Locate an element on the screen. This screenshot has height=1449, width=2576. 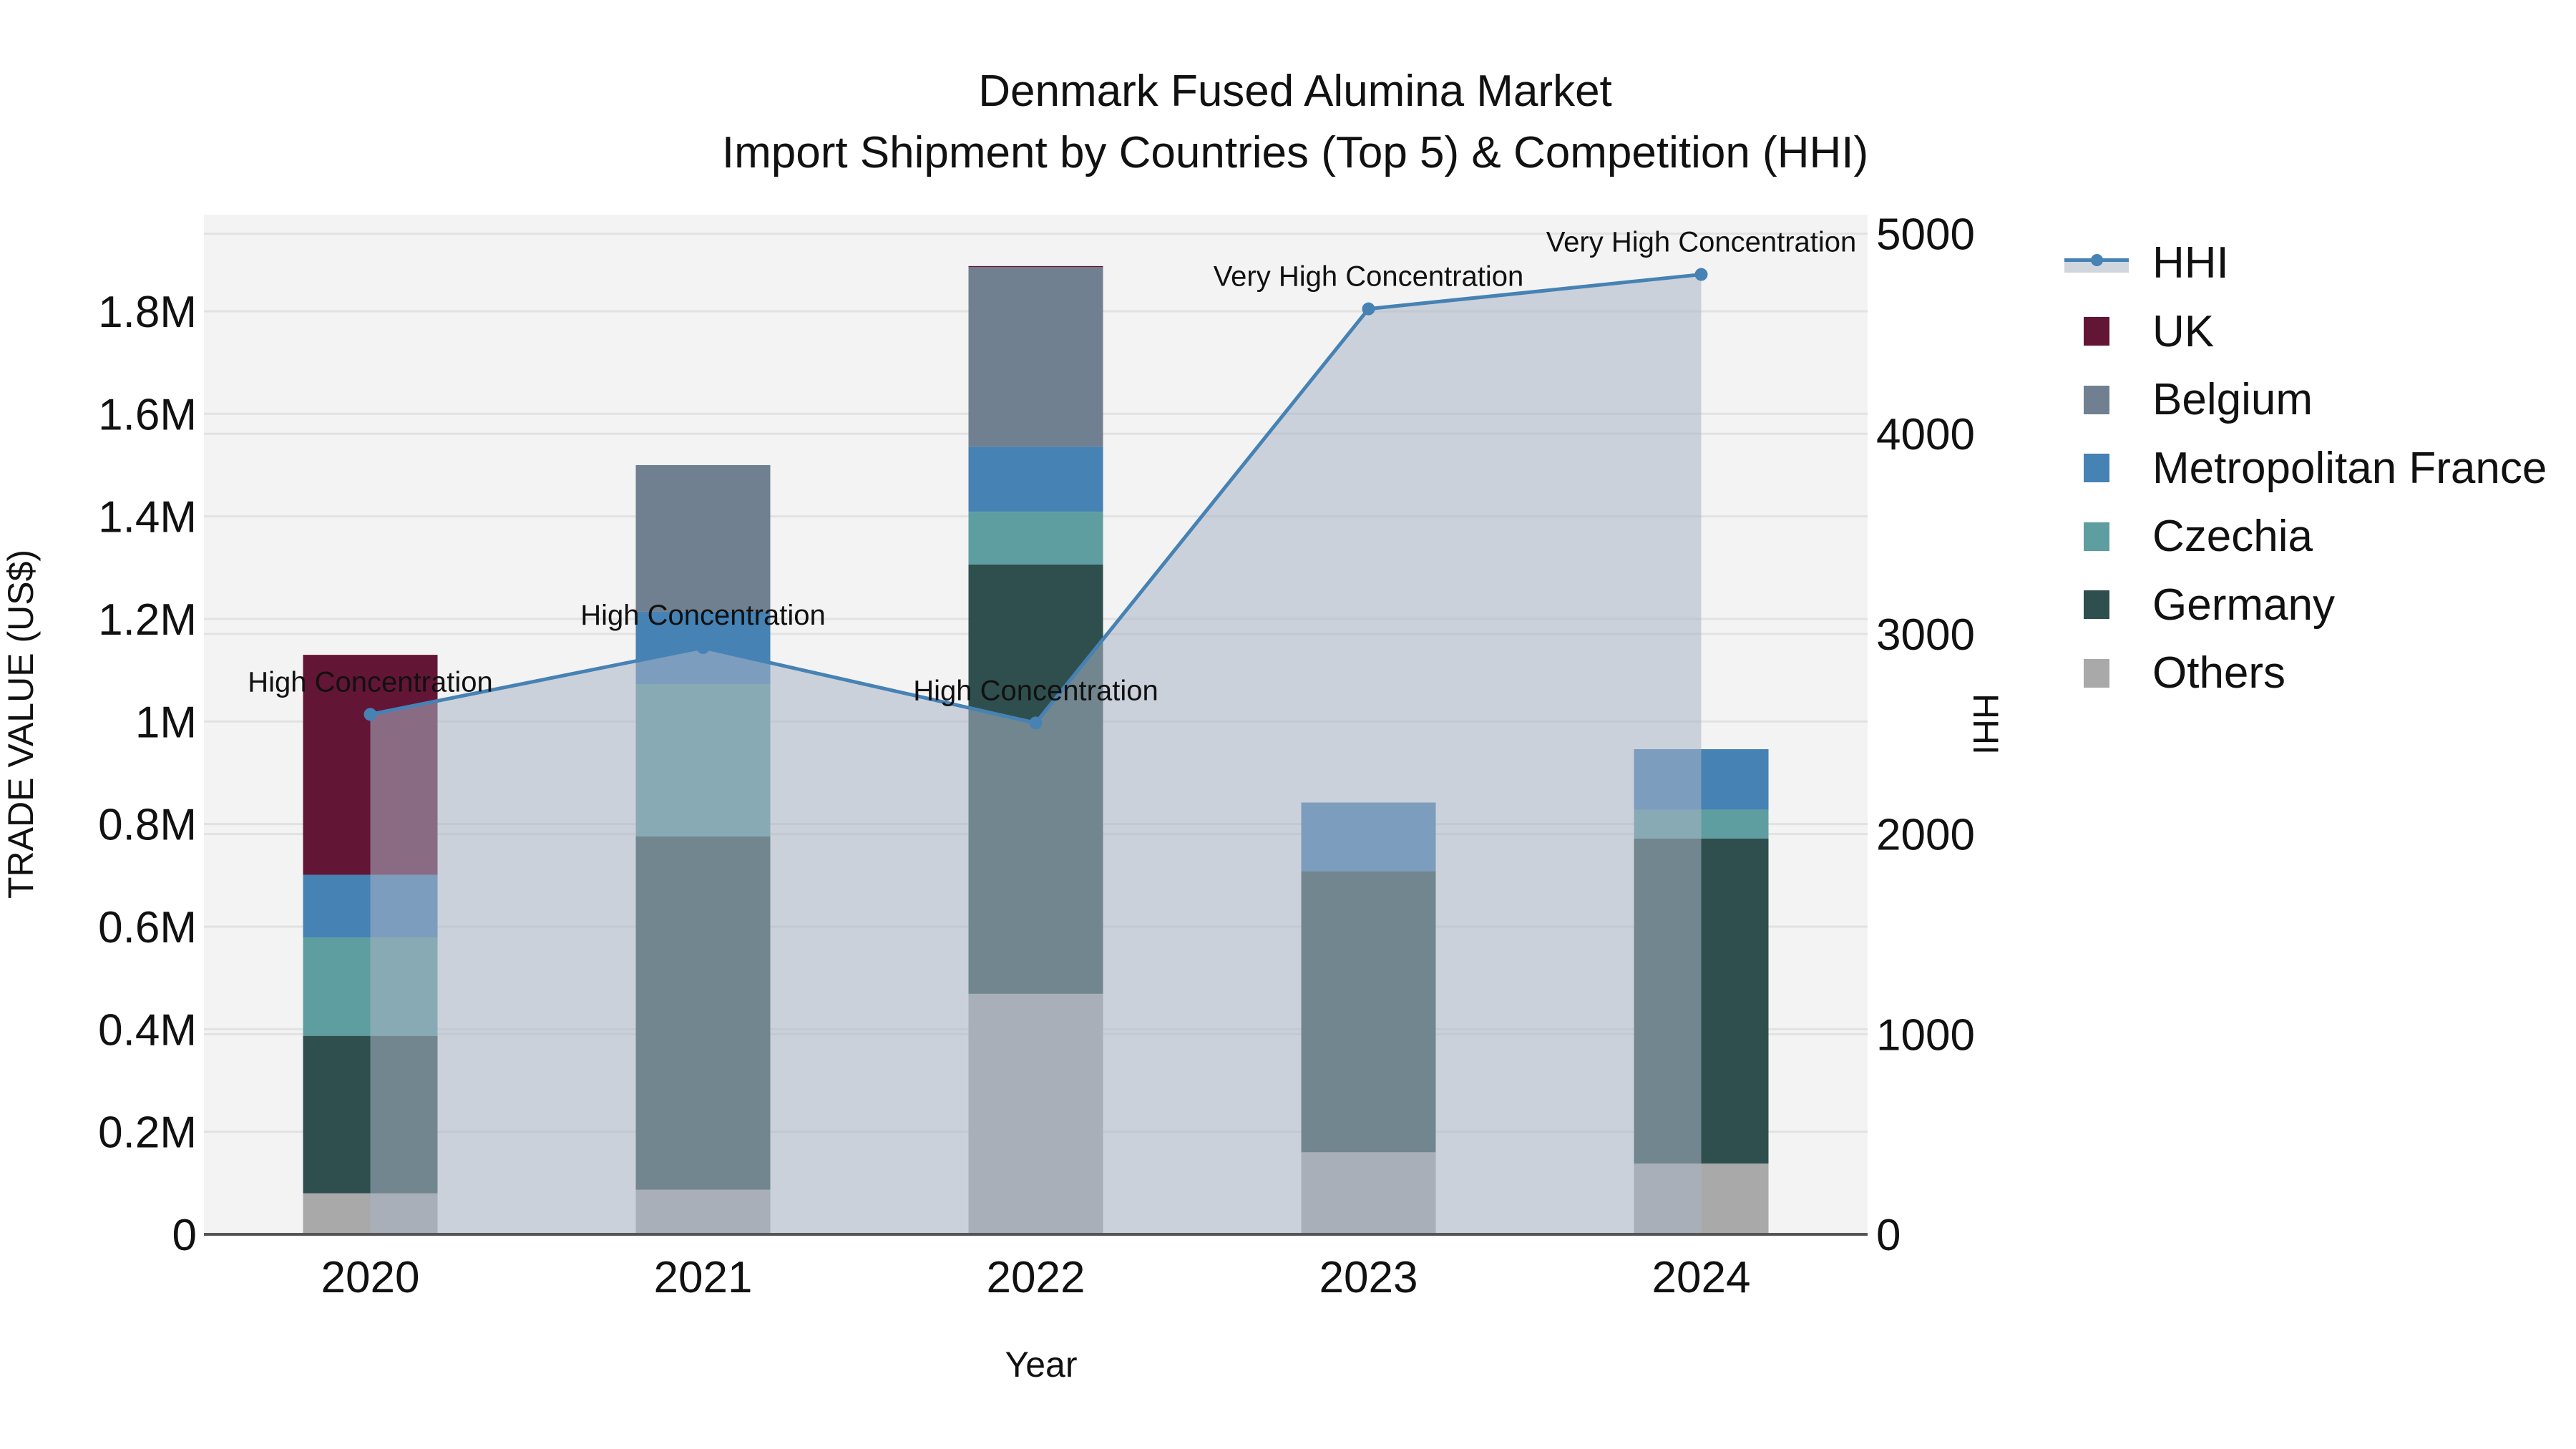
legend-label: Czechia is located at coordinates (2232, 537).